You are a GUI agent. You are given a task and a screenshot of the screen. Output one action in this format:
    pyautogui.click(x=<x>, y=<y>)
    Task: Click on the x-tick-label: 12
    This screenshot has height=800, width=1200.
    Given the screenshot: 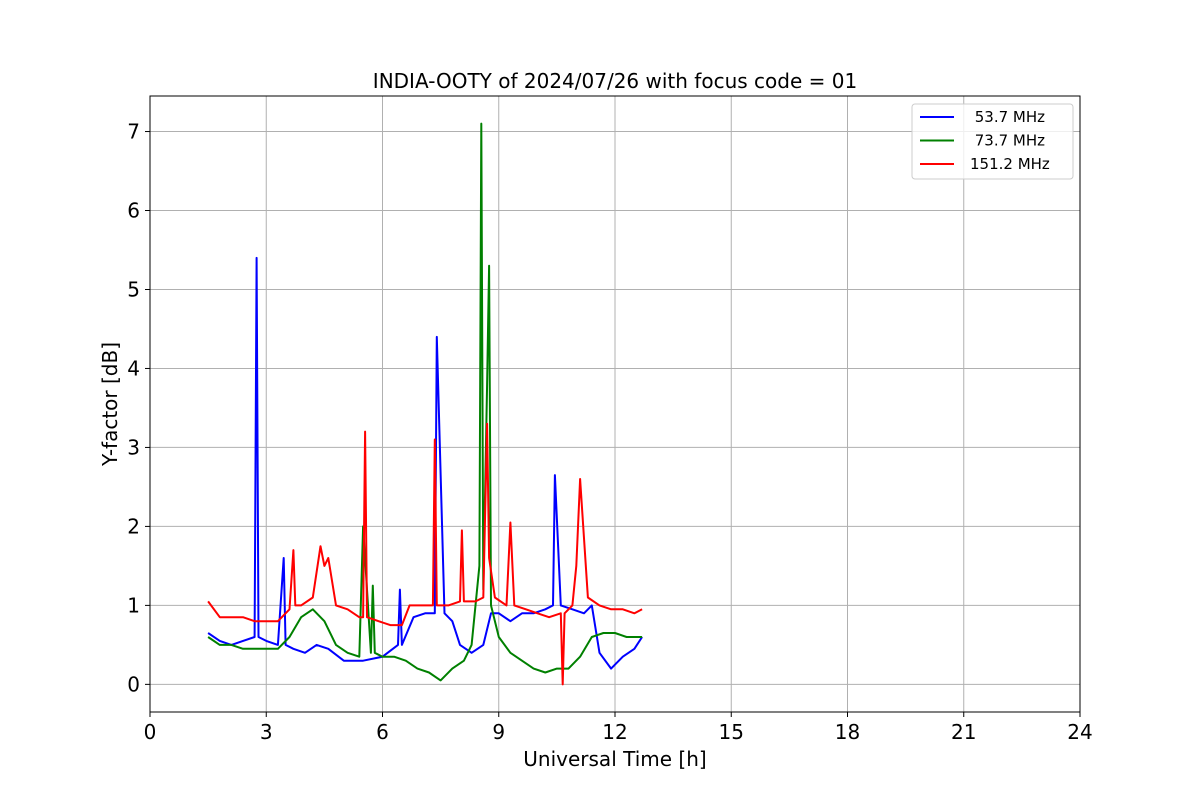 What is the action you would take?
    pyautogui.click(x=614, y=732)
    